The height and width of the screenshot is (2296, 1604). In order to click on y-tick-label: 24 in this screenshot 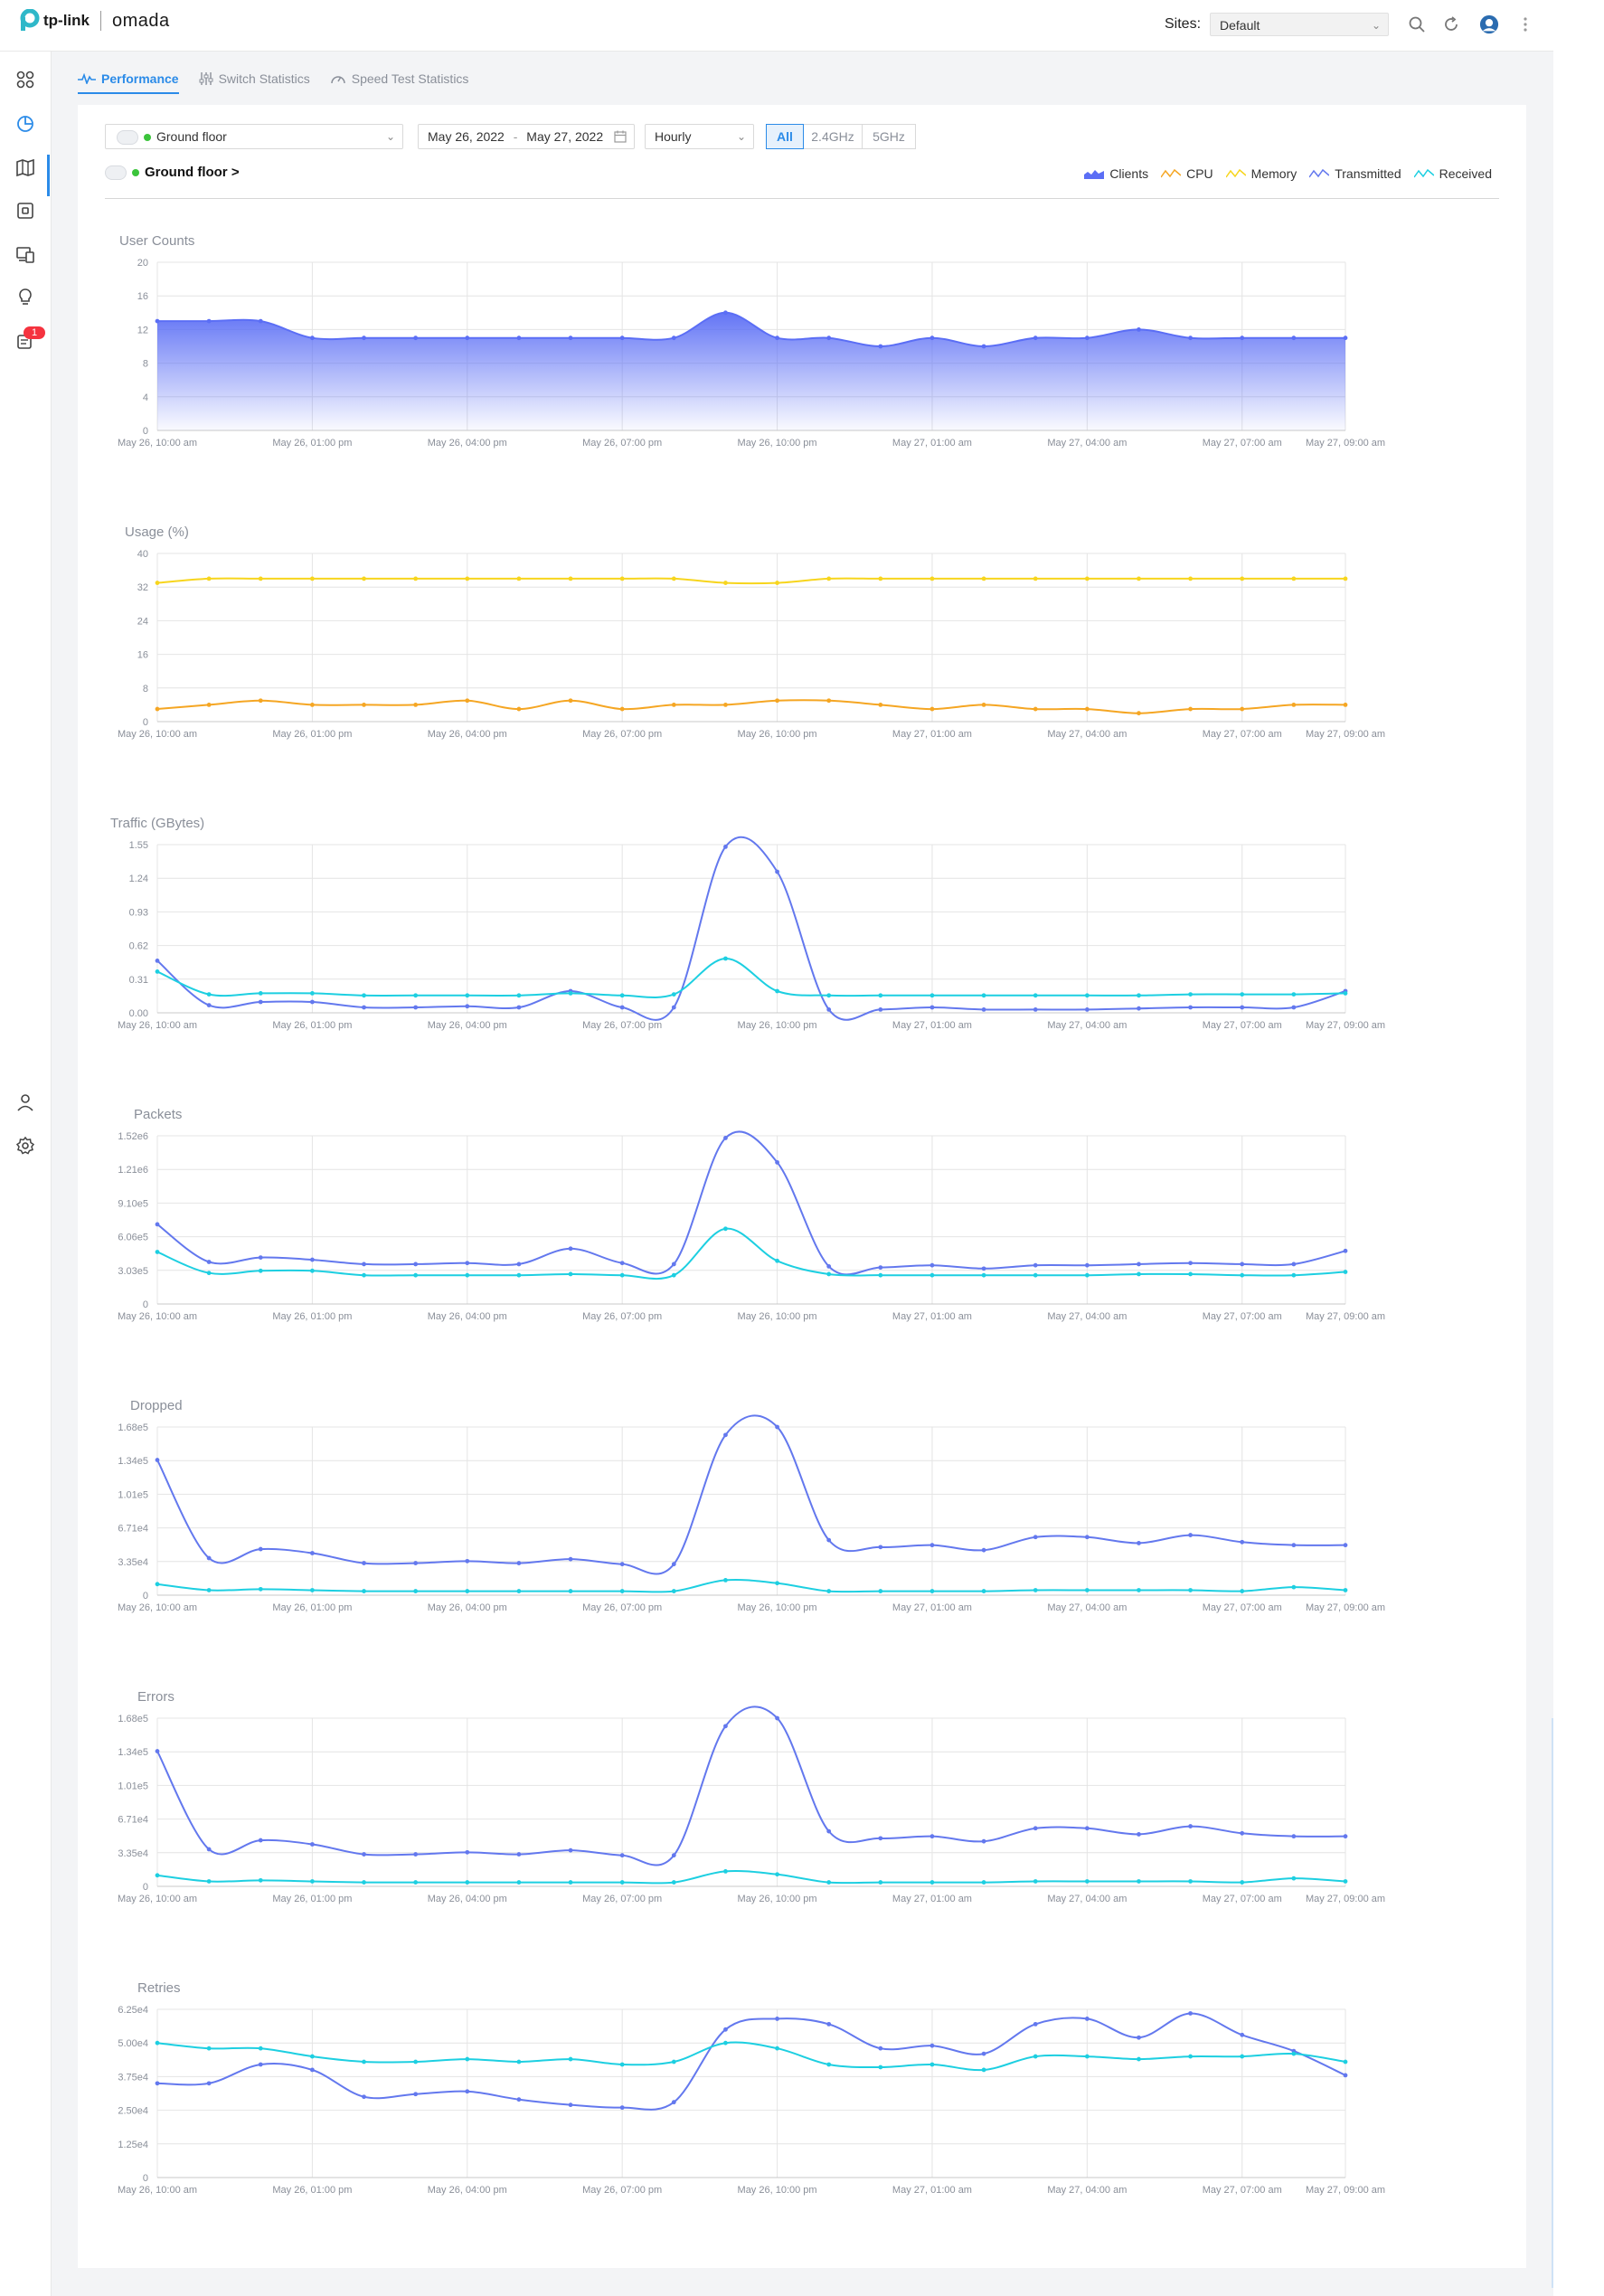, I will do `click(142, 622)`.